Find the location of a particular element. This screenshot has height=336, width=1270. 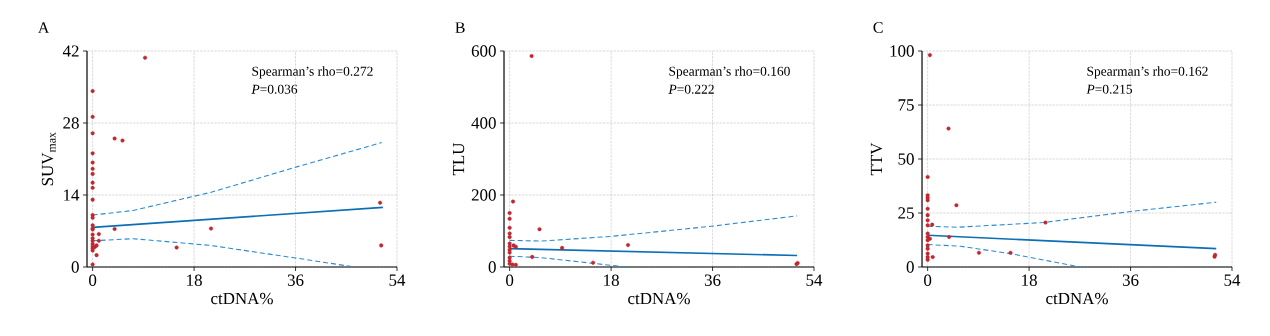

annotation: Spearman’s rho=0.160 is located at coordinates (729, 72).